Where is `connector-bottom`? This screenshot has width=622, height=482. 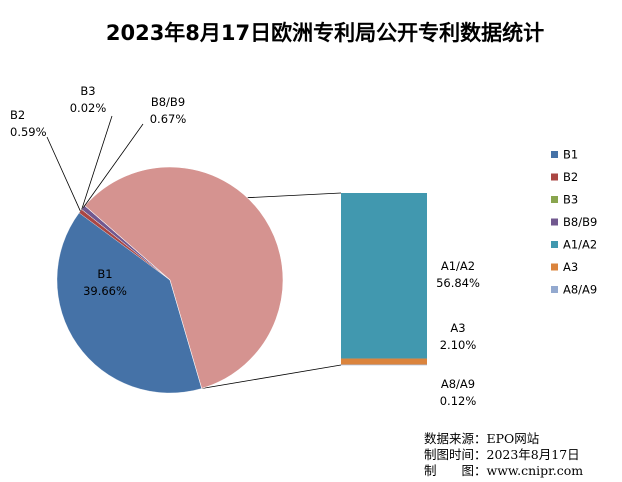 connector-bottom is located at coordinates (271, 376).